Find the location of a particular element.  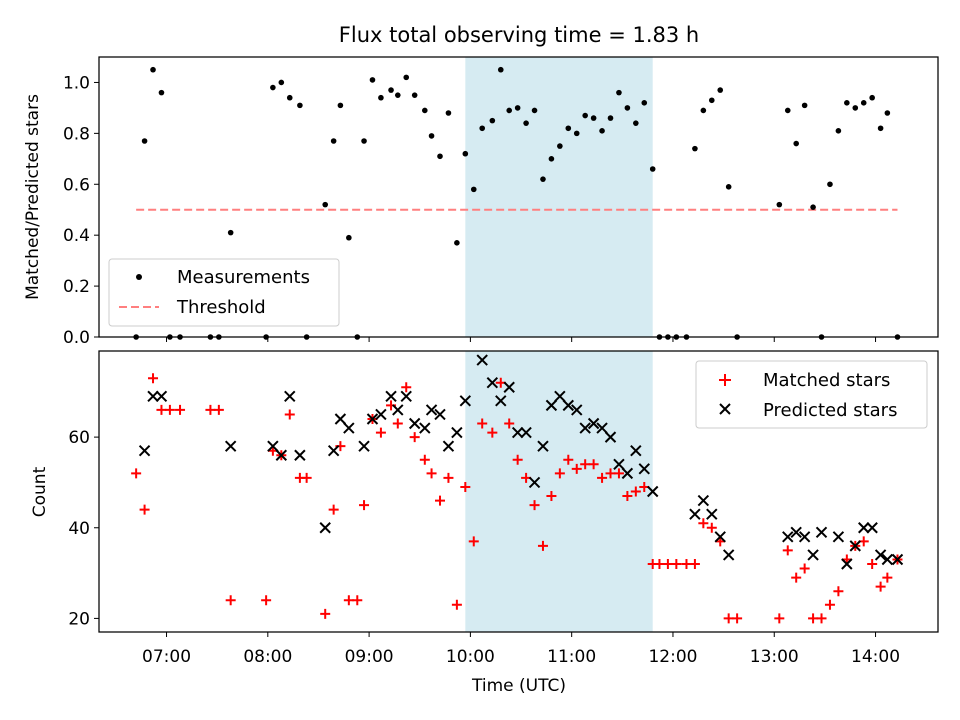

bottom-y-tick-label: 60 is located at coordinates (79, 438).